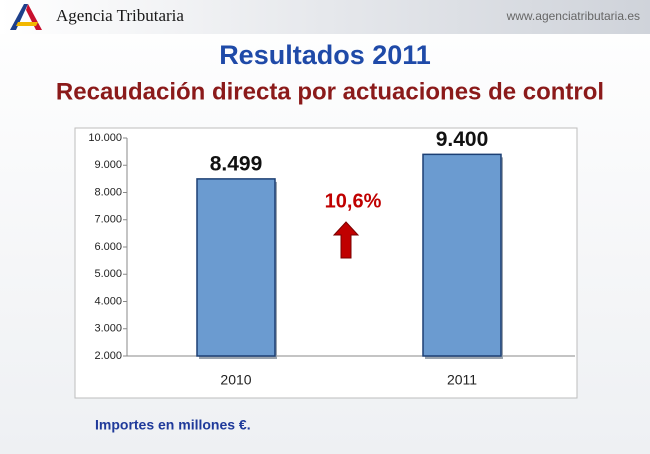 Image resolution: width=650 pixels, height=454 pixels. What do you see at coordinates (105, 138) in the screenshot?
I see `y-tick-label: 10.000` at bounding box center [105, 138].